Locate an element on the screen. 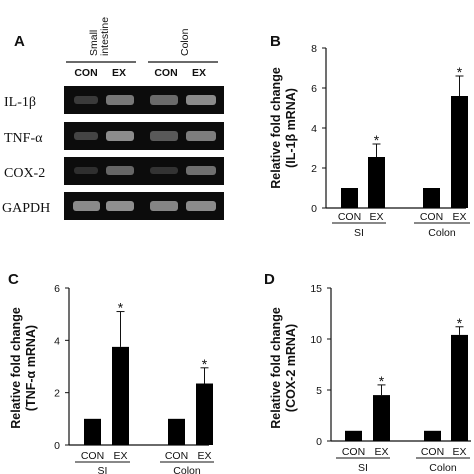 The height and width of the screenshot is (474, 474). y-axis-label: Relative fold change (TNF-α mRNA) is located at coordinates (23, 368).